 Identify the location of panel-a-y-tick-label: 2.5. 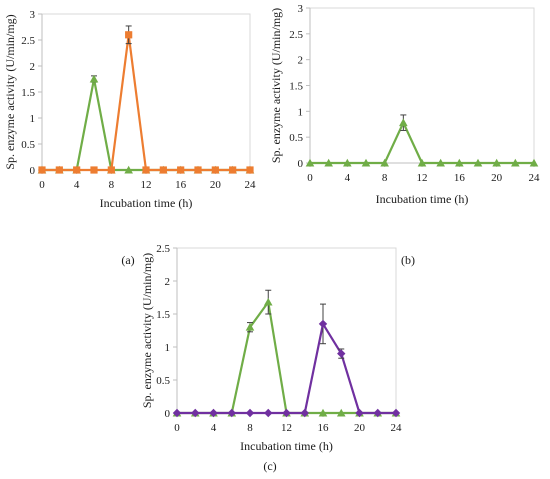
(28, 41).